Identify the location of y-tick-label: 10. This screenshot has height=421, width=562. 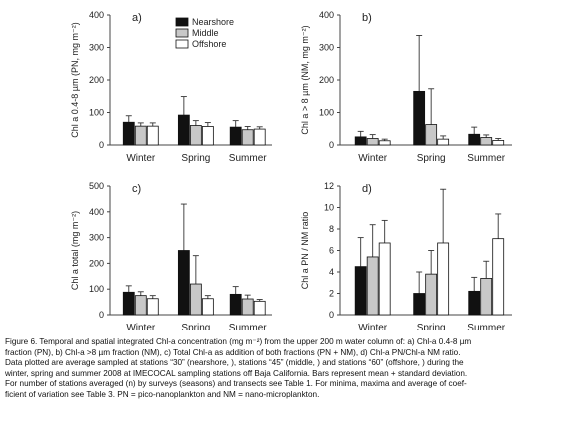
(329, 208).